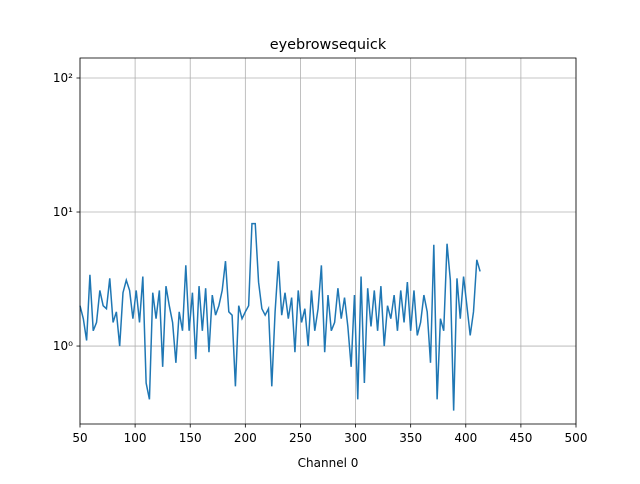 This screenshot has width=640, height=484. I want to click on y-tick-label: 10², so click(63, 78).